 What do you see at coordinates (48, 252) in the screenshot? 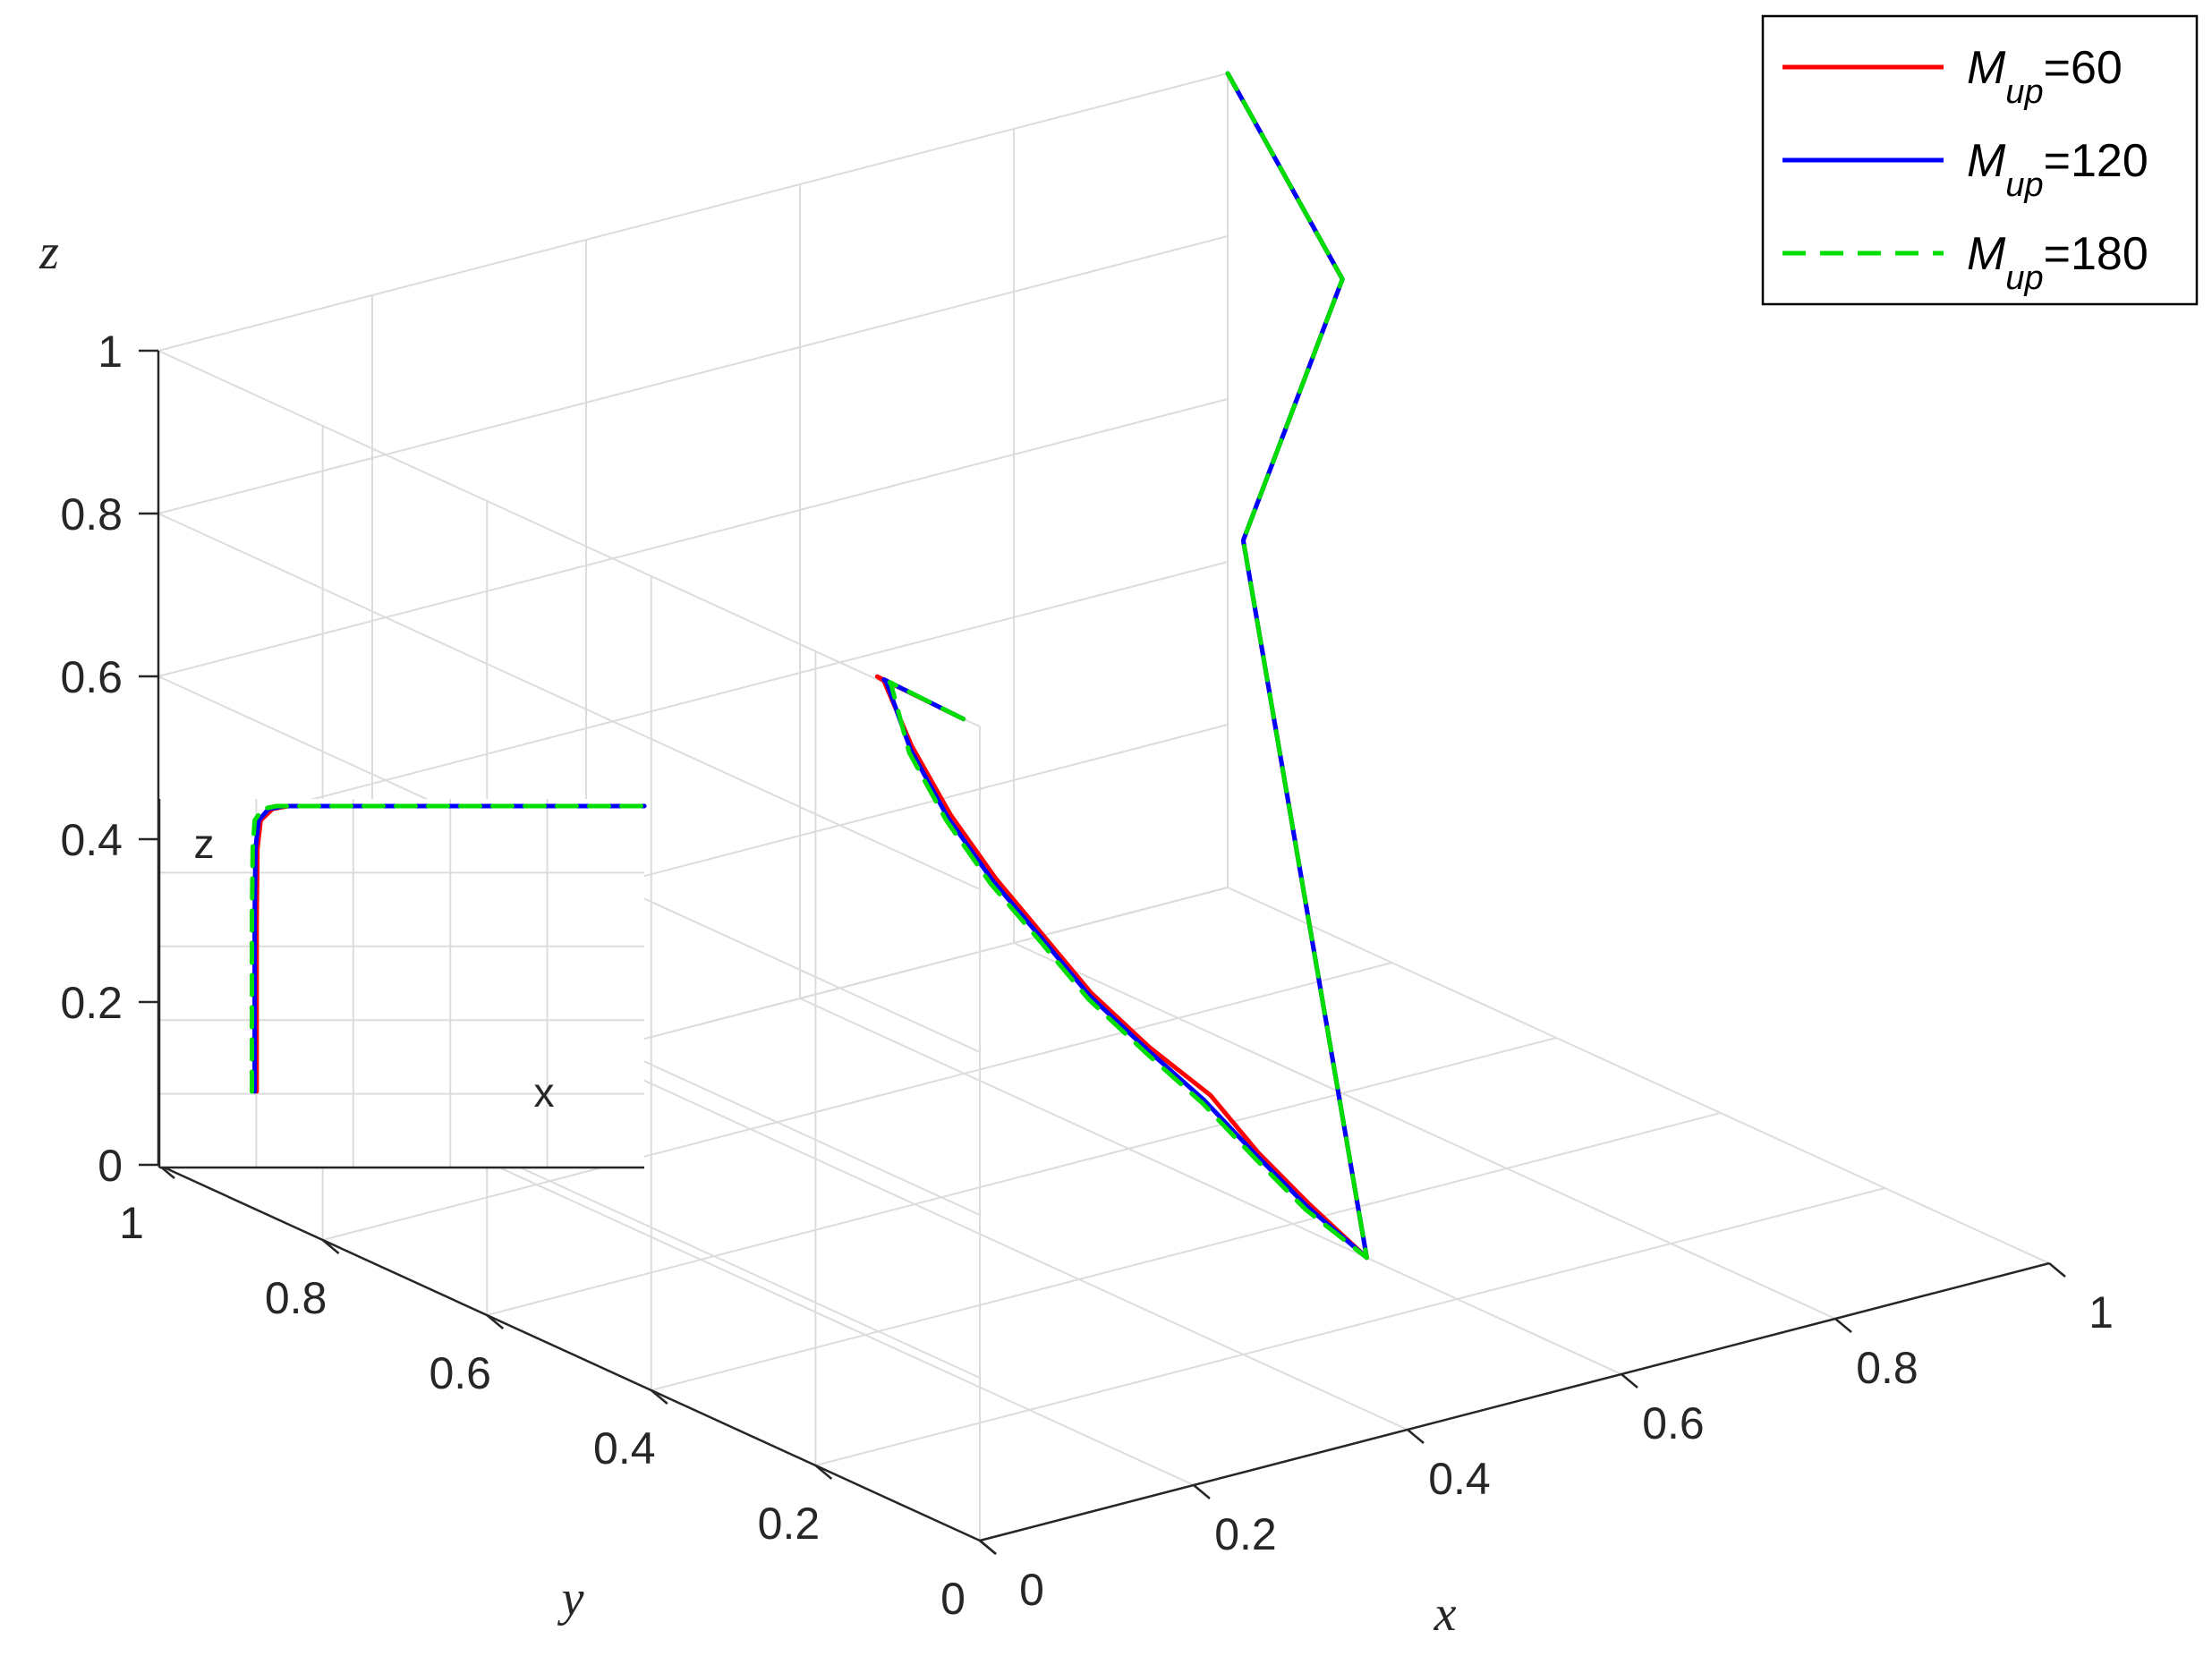
I see `z-axis-label: z` at bounding box center [48, 252].